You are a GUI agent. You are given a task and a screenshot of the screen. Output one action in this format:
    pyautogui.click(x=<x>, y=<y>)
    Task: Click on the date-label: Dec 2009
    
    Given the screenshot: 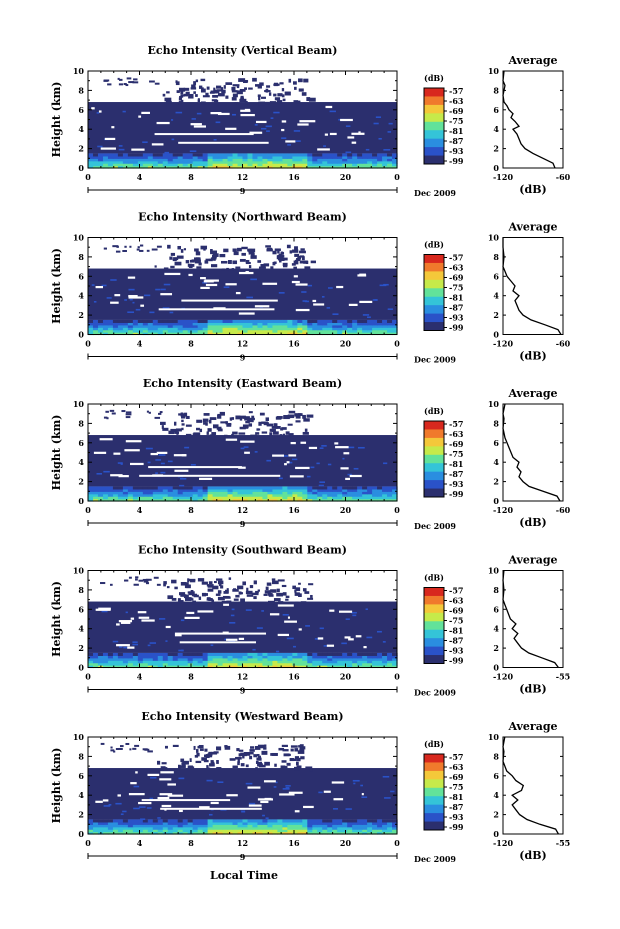 What is the action you would take?
    pyautogui.click(x=435, y=526)
    